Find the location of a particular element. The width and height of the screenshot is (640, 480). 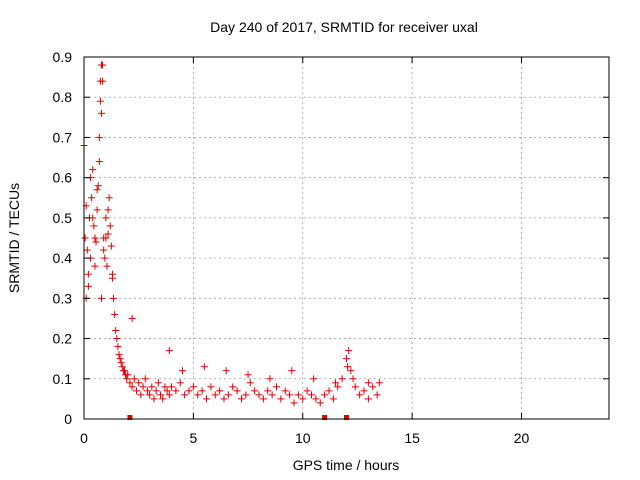

x-tick-label: 10 is located at coordinates (303, 438).